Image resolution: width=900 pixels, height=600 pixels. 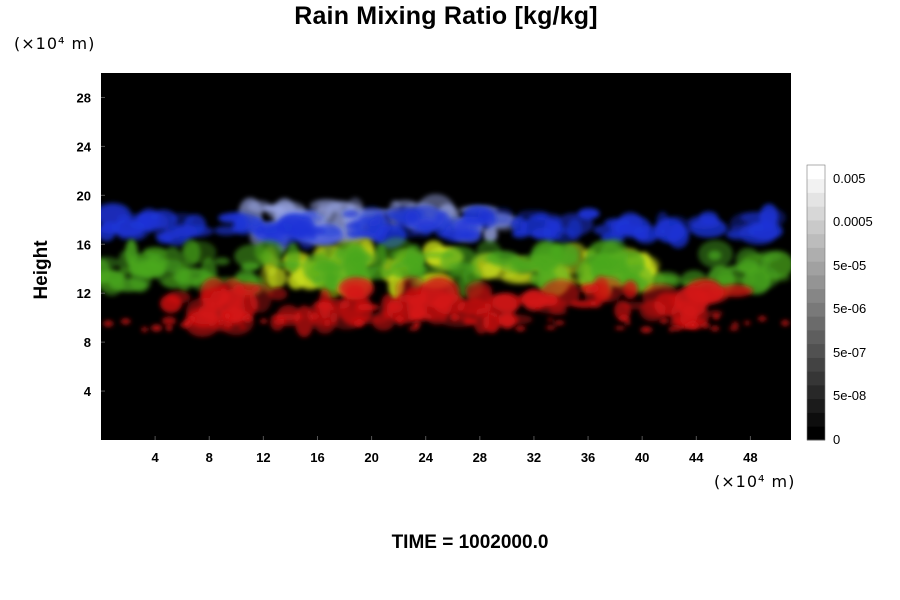 What do you see at coordinates (317, 457) in the screenshot?
I see `x-tick-label: 16` at bounding box center [317, 457].